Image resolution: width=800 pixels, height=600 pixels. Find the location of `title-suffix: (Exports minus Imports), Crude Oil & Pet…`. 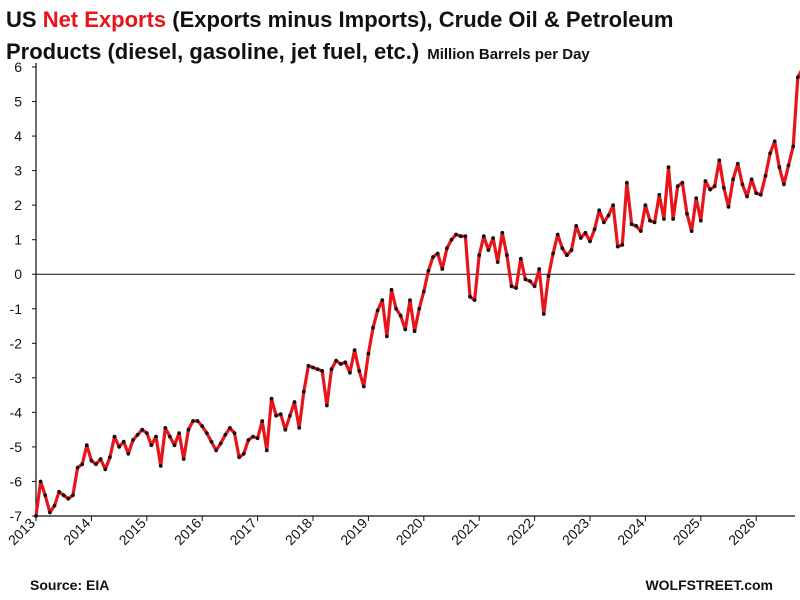

title-suffix: (Exports minus Imports), Crude Oil & Pet… is located at coordinates (419, 19).